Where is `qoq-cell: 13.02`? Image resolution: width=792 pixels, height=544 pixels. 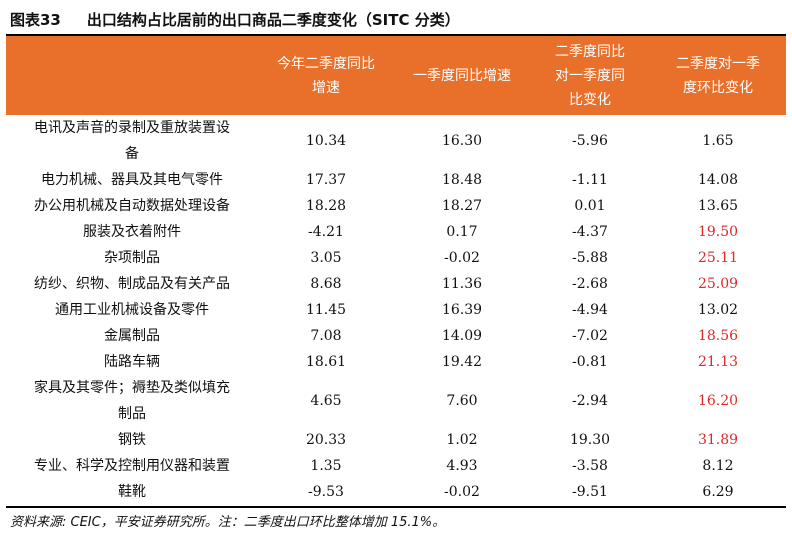
qoq-cell: 13.02 is located at coordinates (718, 310).